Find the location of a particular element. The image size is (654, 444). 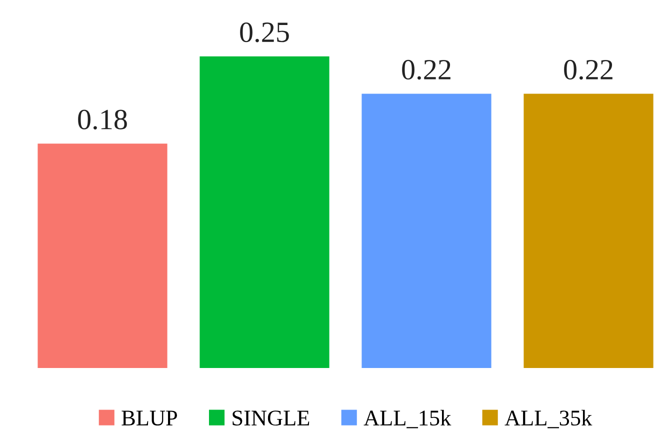

data-label: 0.18 is located at coordinates (102, 120).